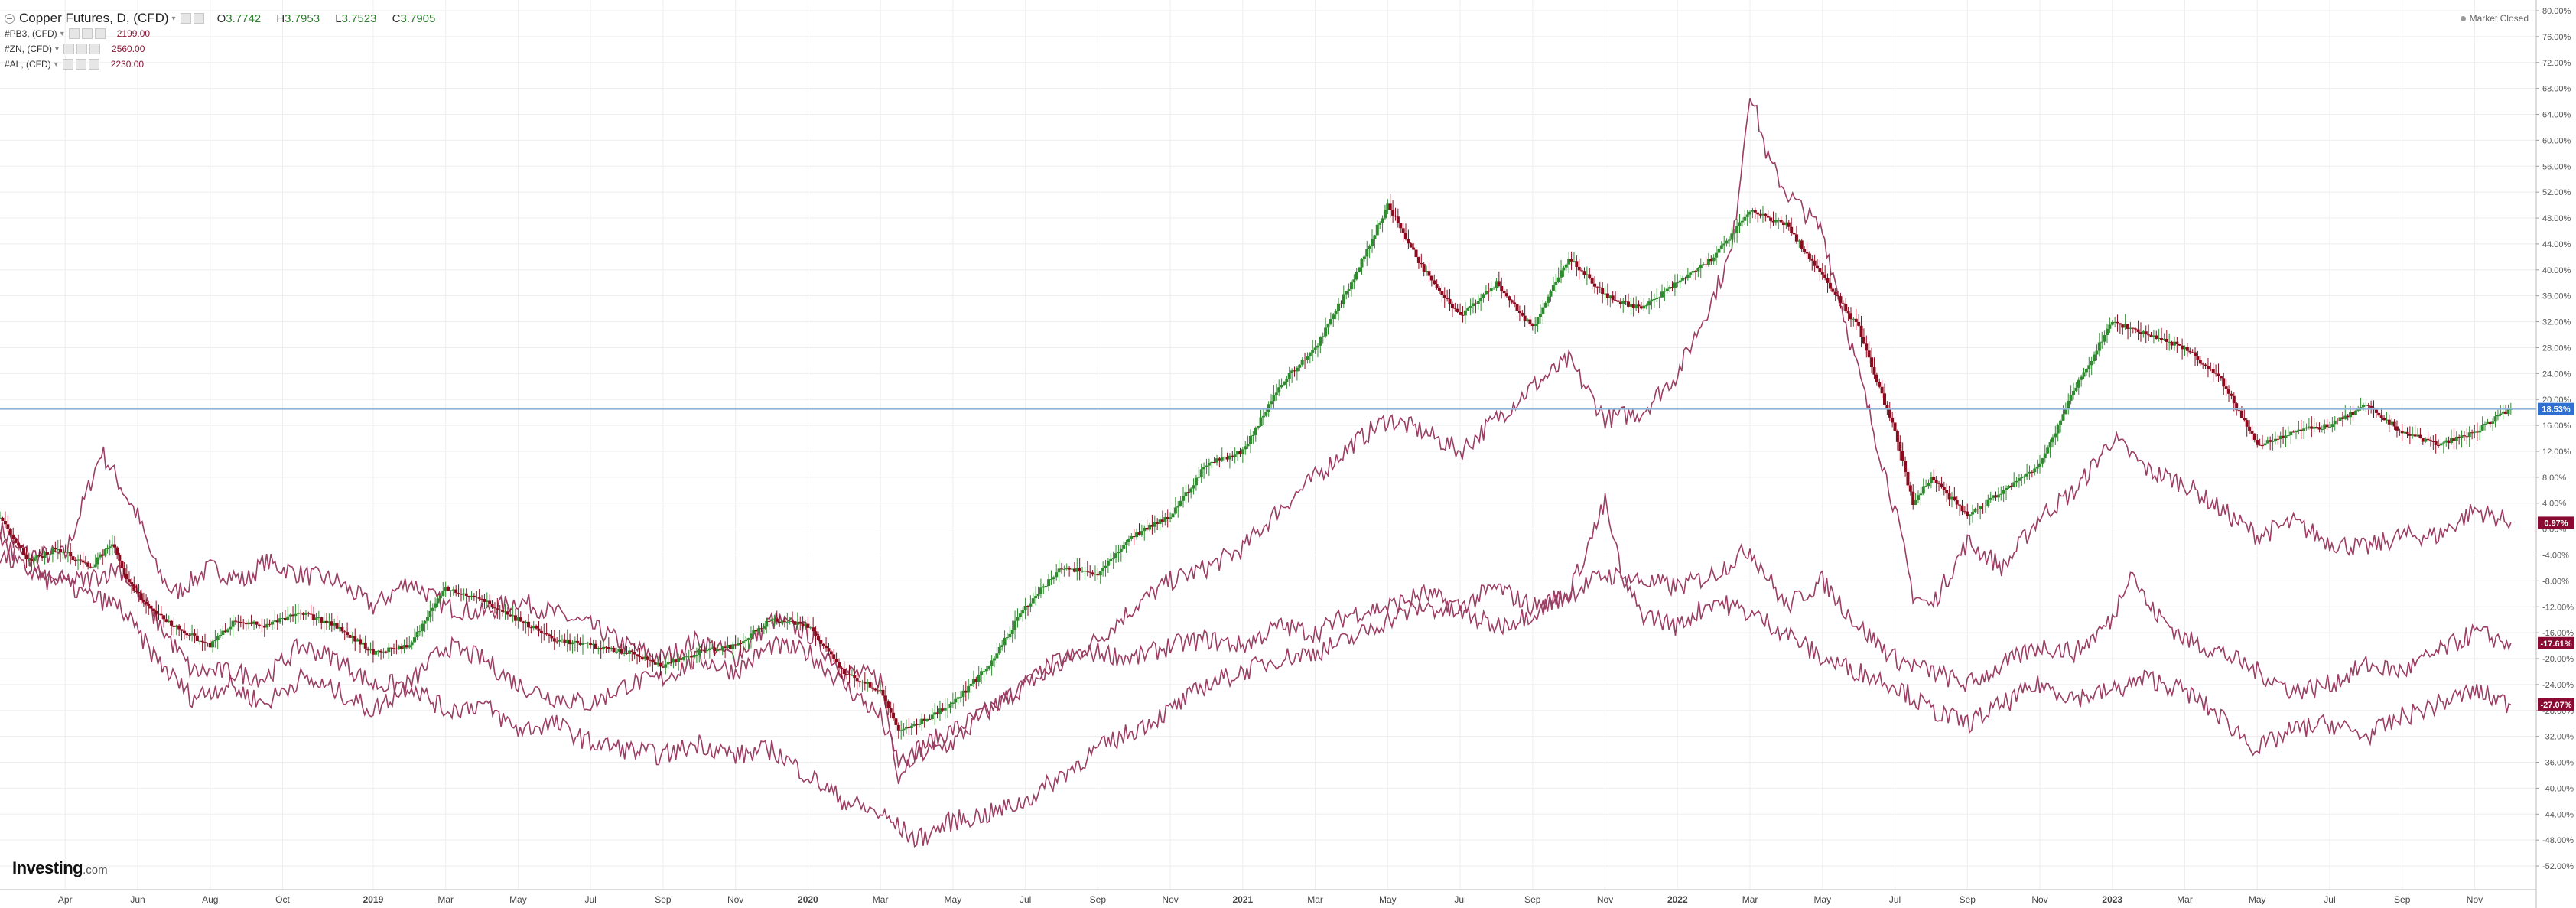 The image size is (2576, 908). What do you see at coordinates (332, 18) in the screenshot?
I see `ohlc-readout: O3.7742 H3.7953 L3.7523 C3.7905` at bounding box center [332, 18].